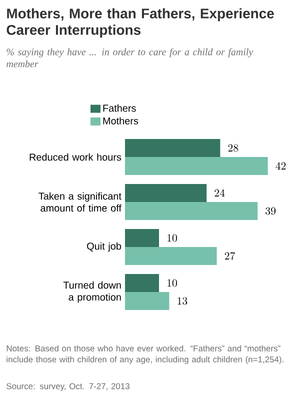 This screenshot has height=420, width=307. What do you see at coordinates (92, 292) in the screenshot?
I see `y-tick-label: Turned down a promotion` at bounding box center [92, 292].